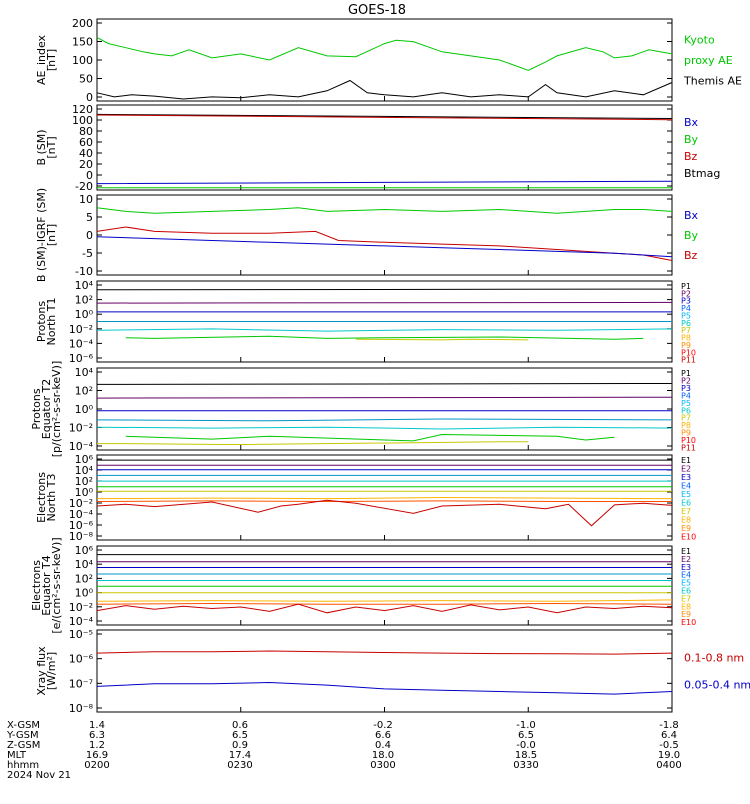  I want to click on series-line-btmag, so click(384, 116).